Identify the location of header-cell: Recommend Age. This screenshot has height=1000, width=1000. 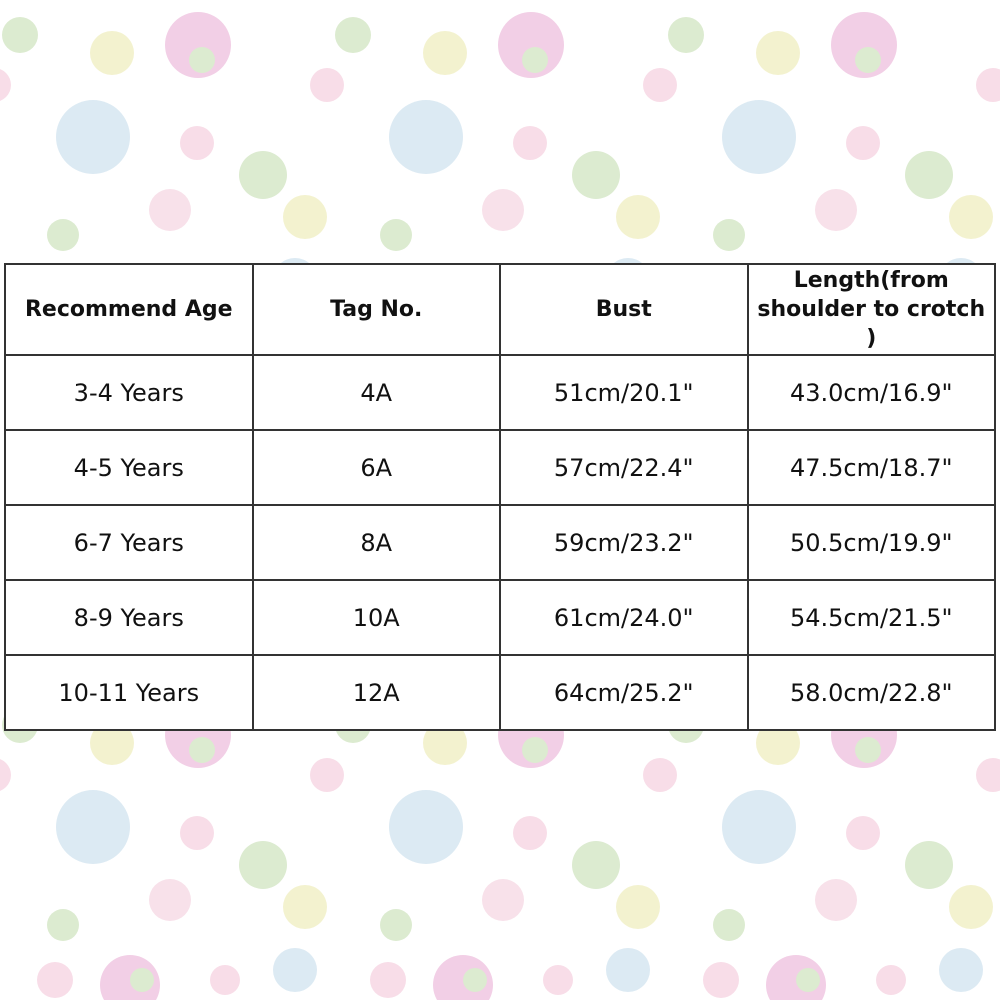
(129, 309).